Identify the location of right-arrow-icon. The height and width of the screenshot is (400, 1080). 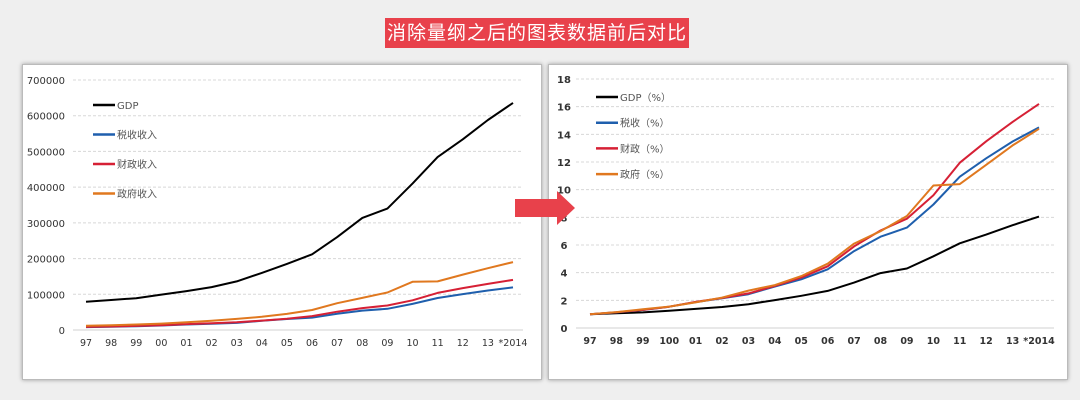
(545, 208).